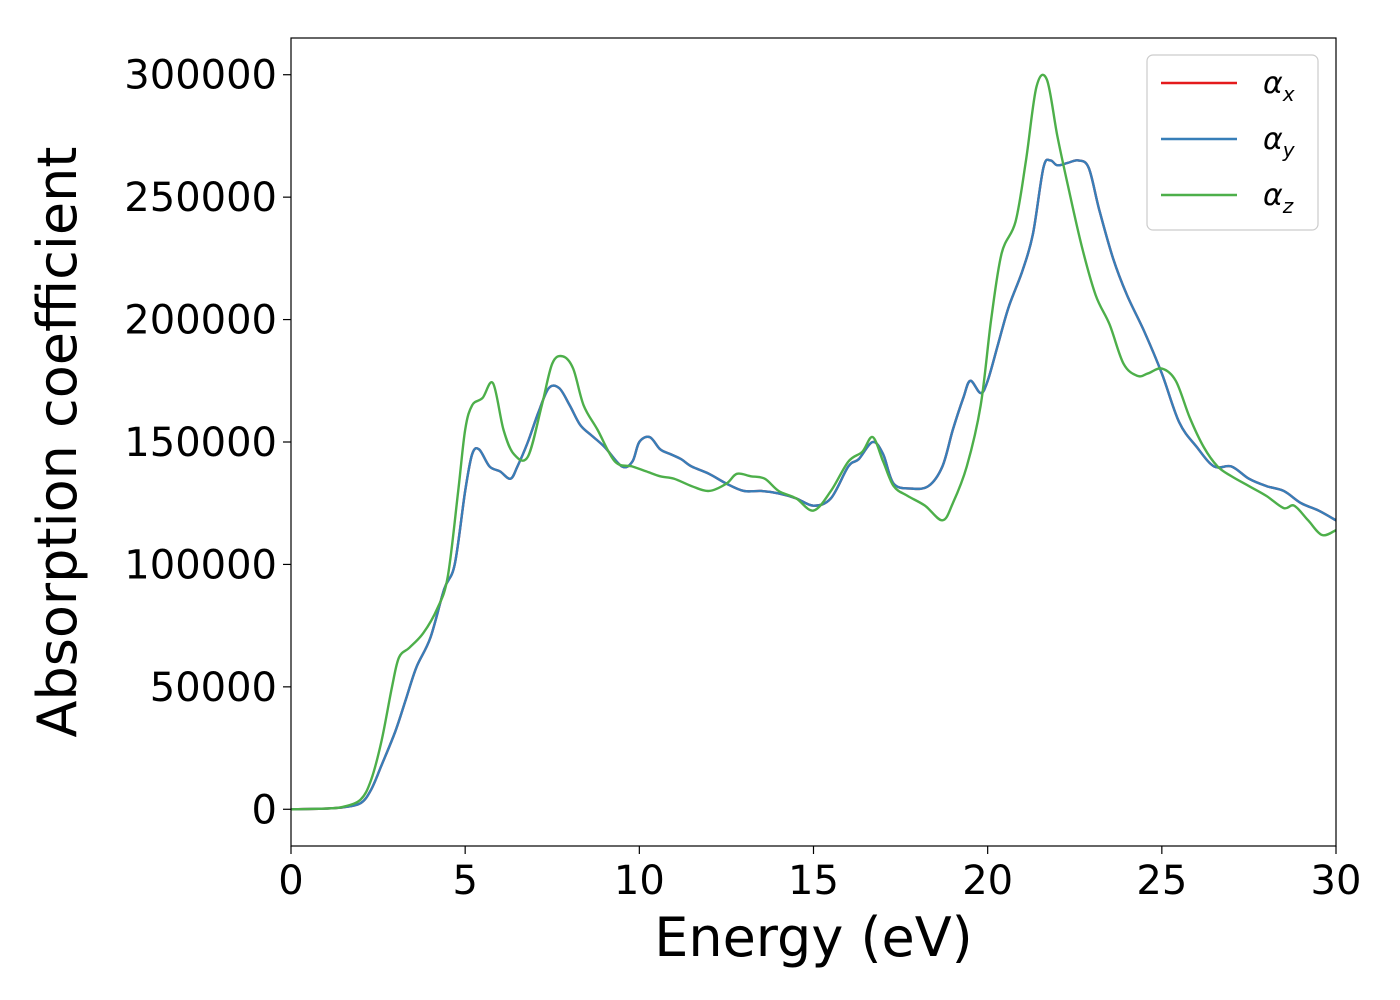 The image size is (1400, 1000). Describe the element at coordinates (200, 198) in the screenshot. I see `y-tick-label: 250000` at that location.